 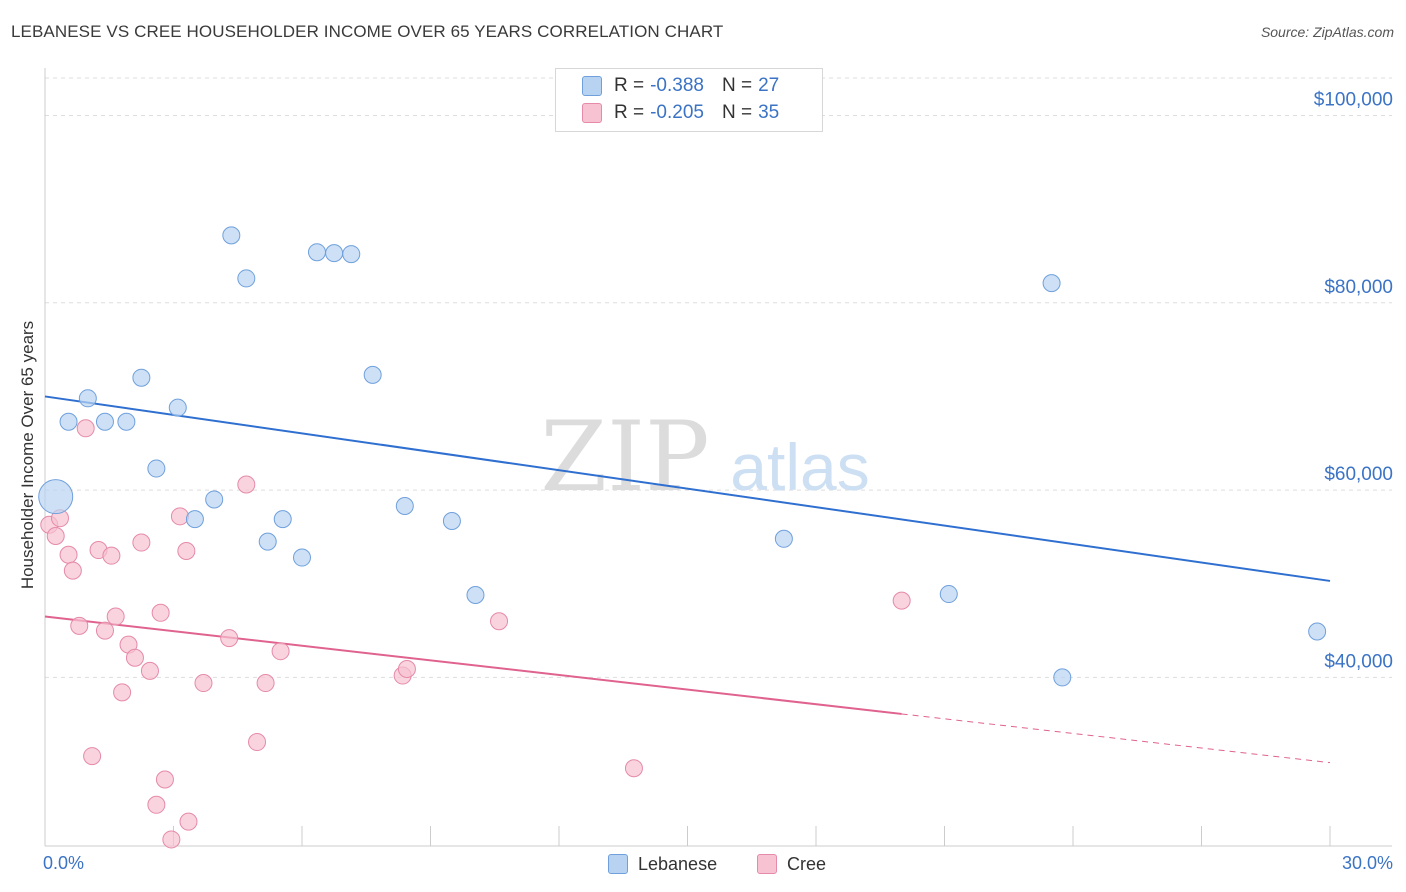 I want to click on n-value: 27, so click(x=769, y=85).